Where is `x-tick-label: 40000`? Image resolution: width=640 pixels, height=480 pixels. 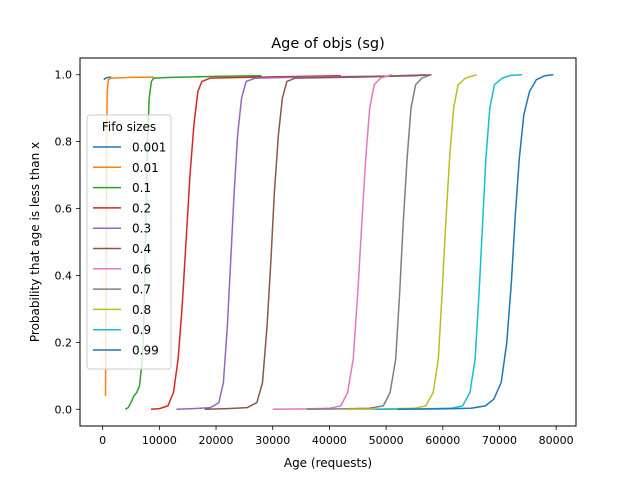 x-tick-label: 40000 is located at coordinates (329, 440).